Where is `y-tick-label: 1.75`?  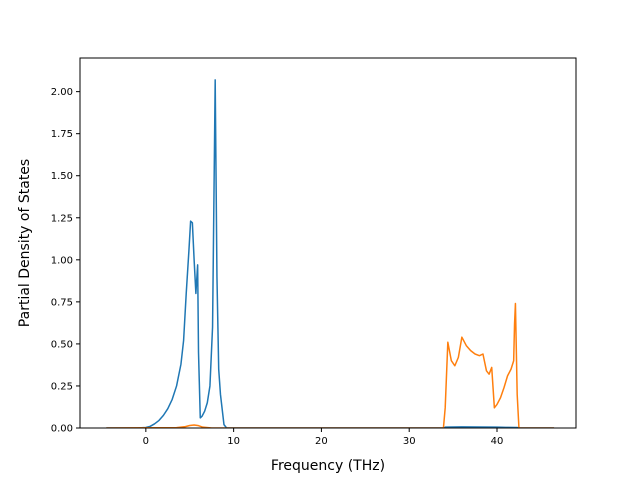 y-tick-label: 1.75 is located at coordinates (62, 134).